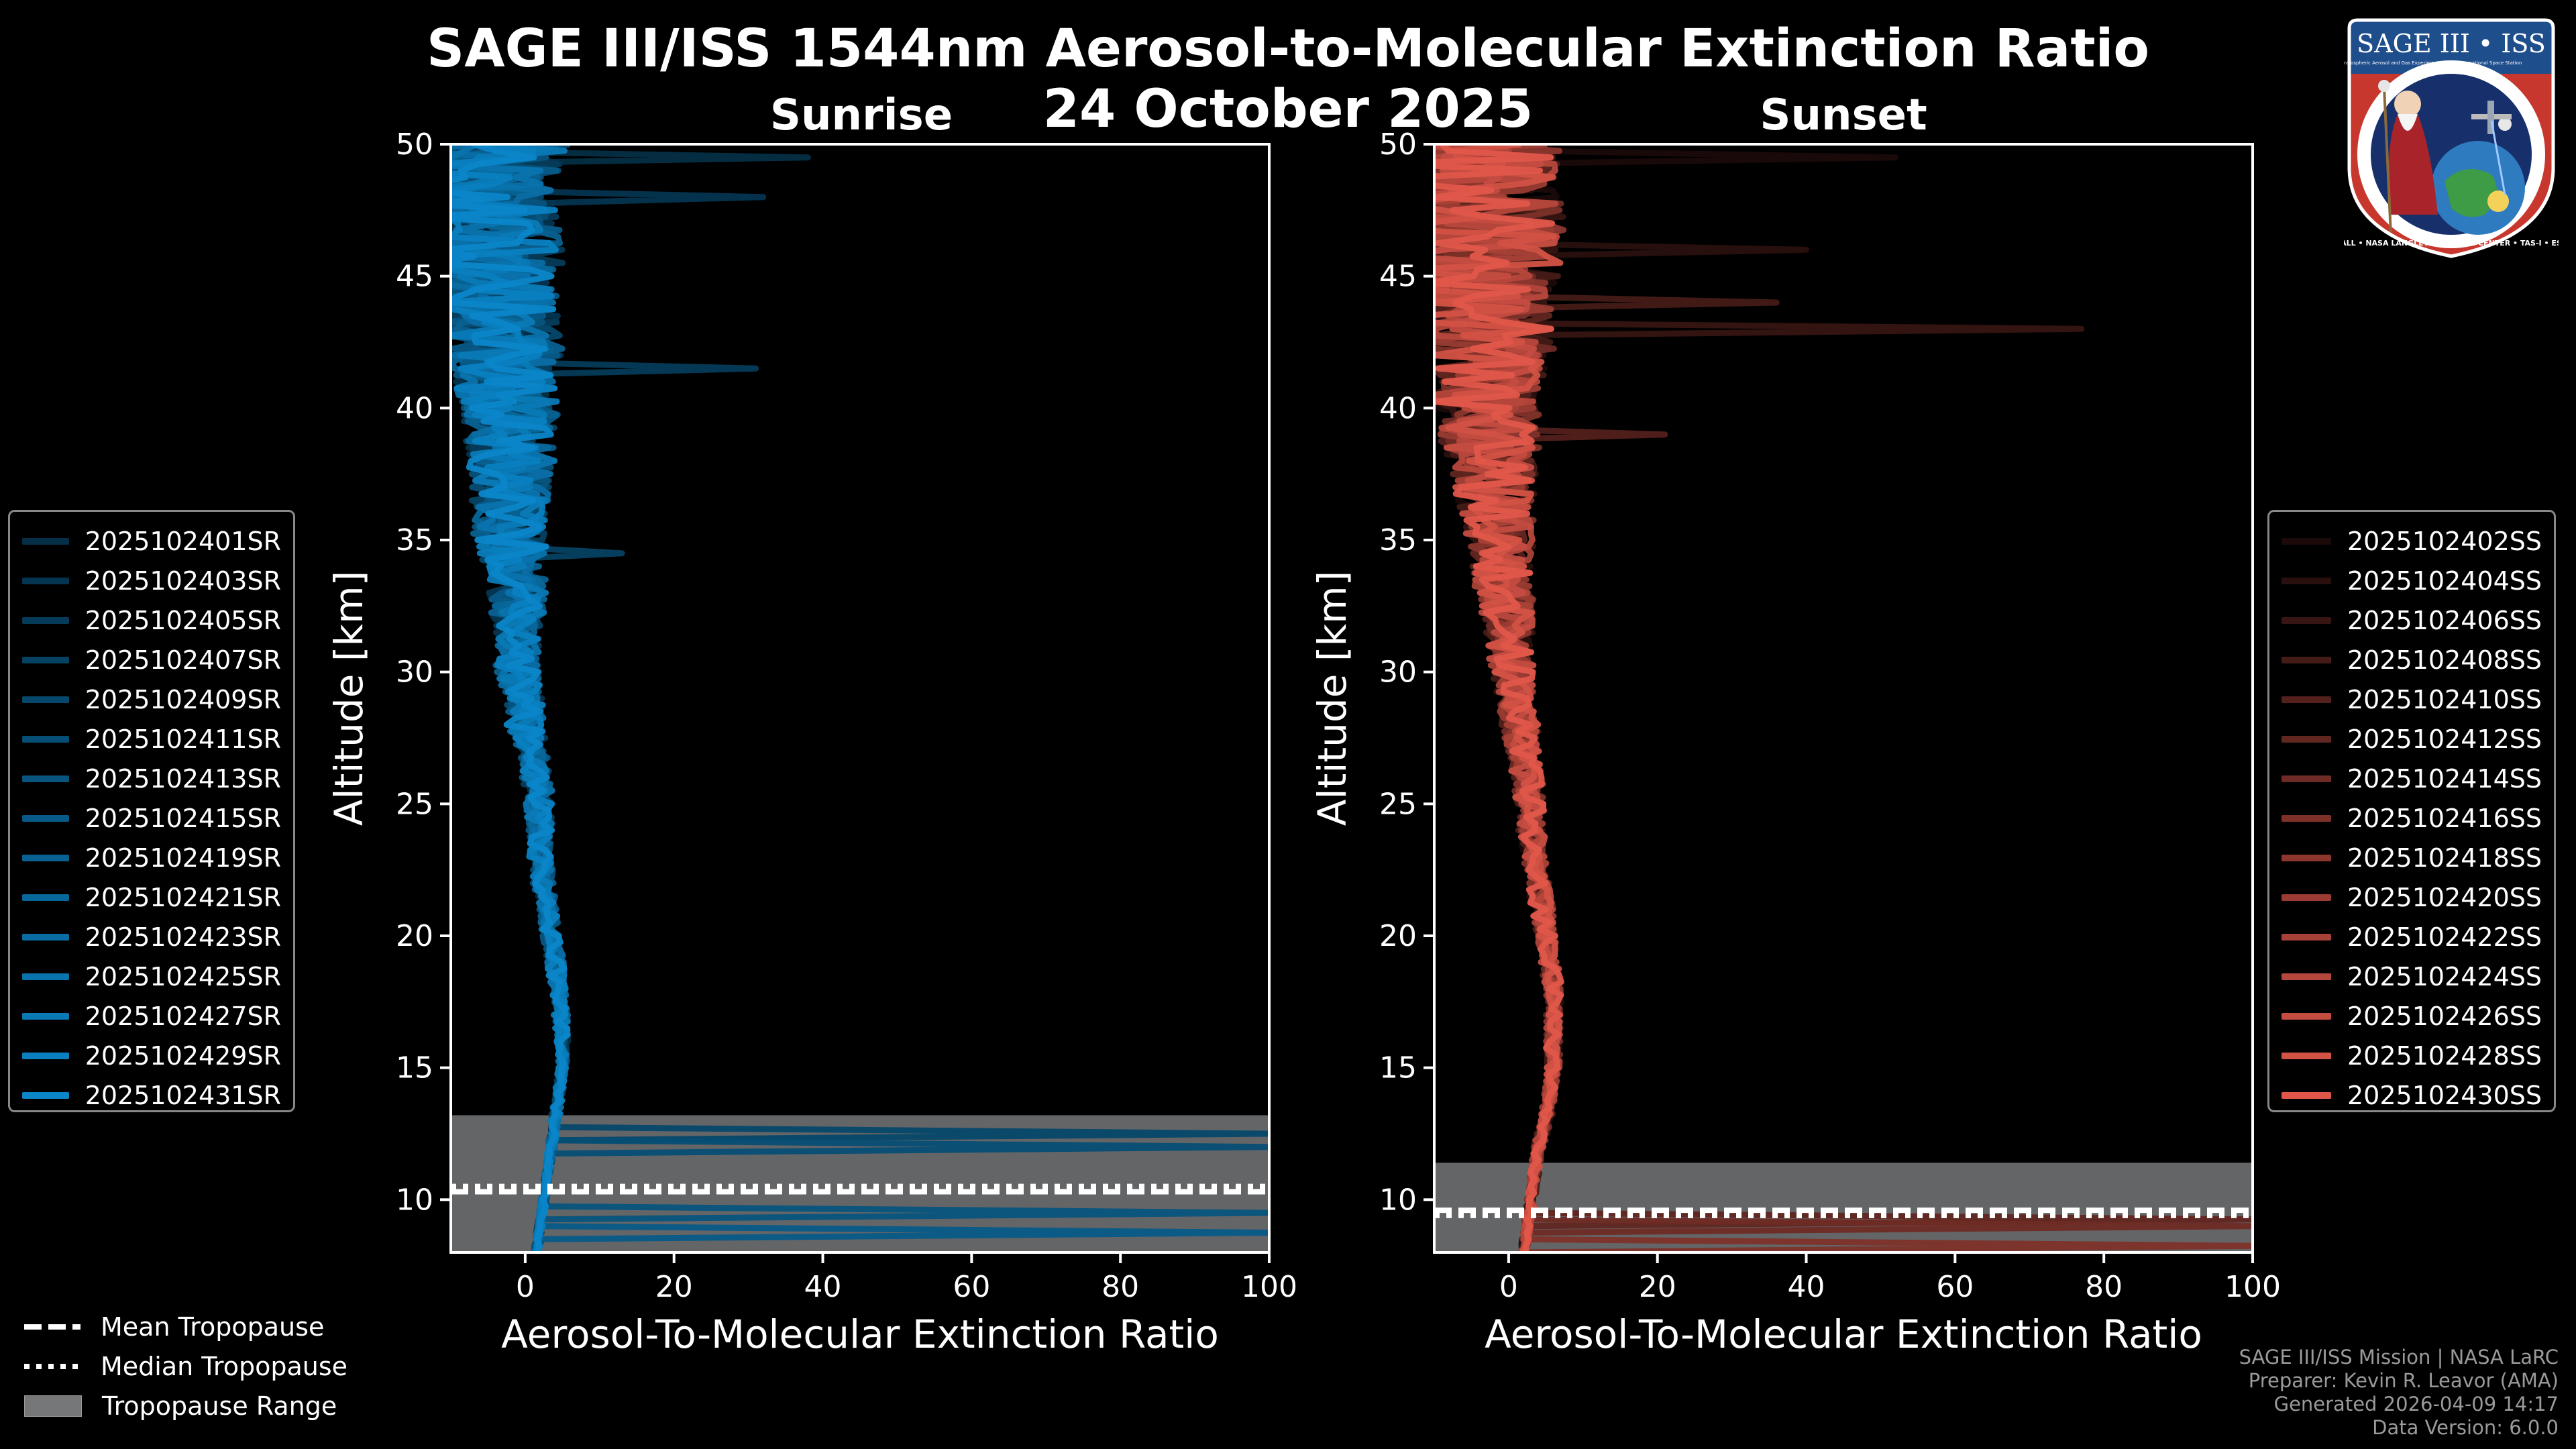  I want to click on sunrise-legend-entry: 2025102415SR, so click(151, 818).